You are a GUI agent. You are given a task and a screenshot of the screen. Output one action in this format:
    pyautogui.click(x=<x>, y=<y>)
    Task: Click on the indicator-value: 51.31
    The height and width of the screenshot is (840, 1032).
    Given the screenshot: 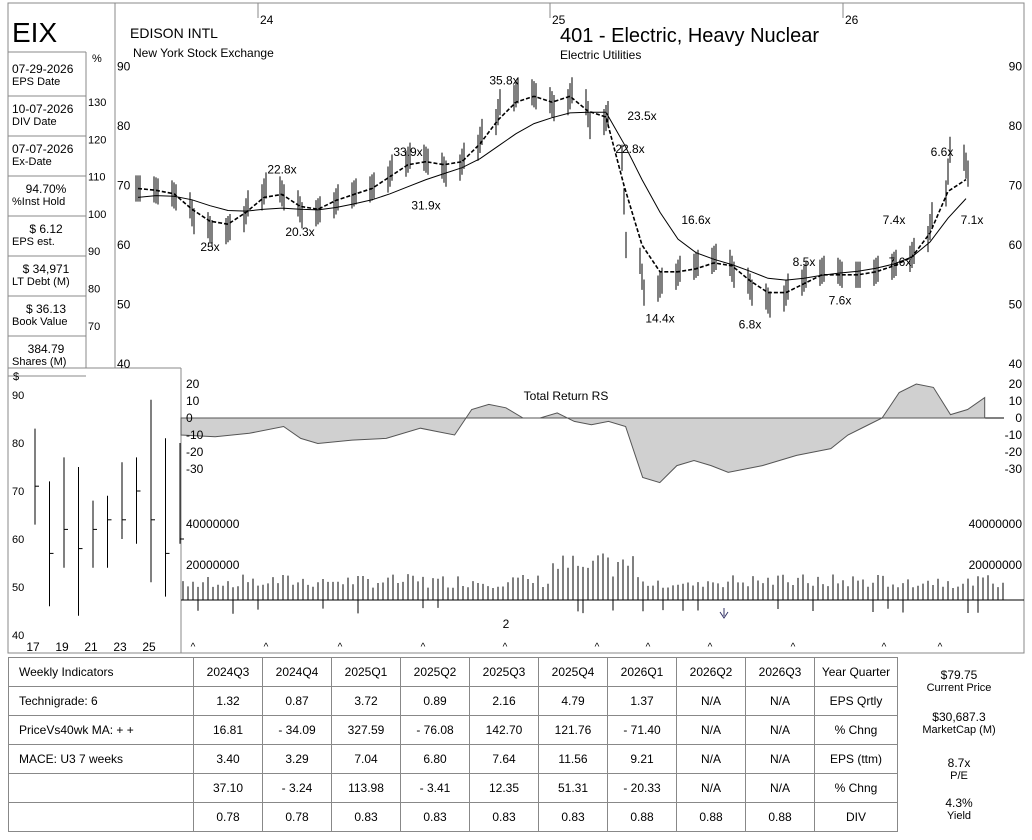 What is the action you would take?
    pyautogui.click(x=573, y=788)
    